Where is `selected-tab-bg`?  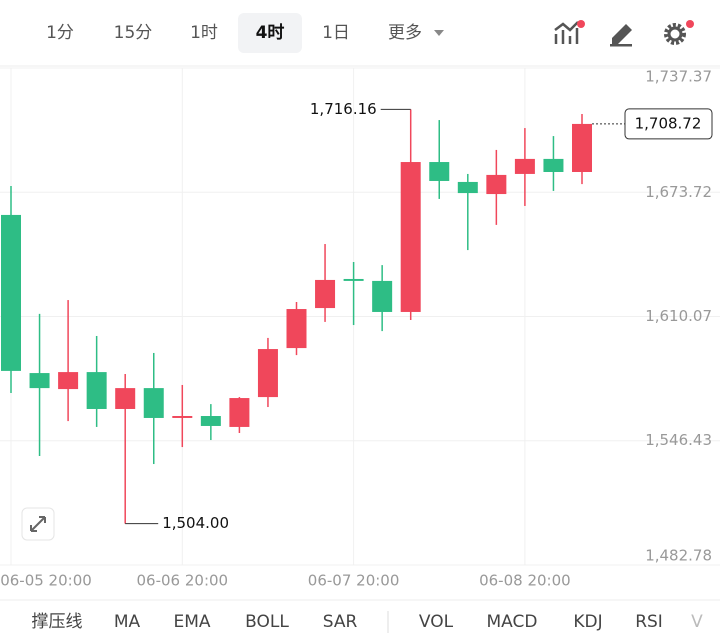
selected-tab-bg is located at coordinates (270, 33).